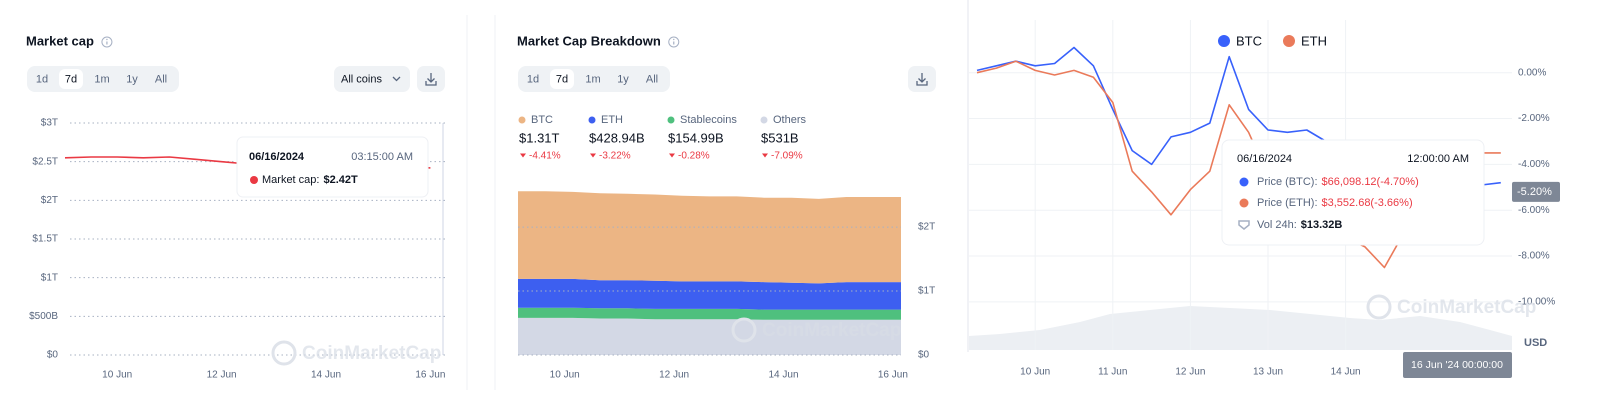  Describe the element at coordinates (1534, 210) in the screenshot. I see `y-tick-label: -6.00%` at that location.